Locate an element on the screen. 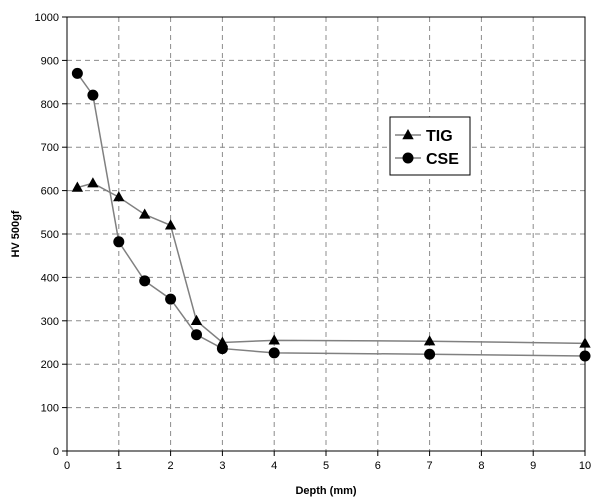 The image size is (593, 503). x-tick-label: 5 is located at coordinates (326, 466).